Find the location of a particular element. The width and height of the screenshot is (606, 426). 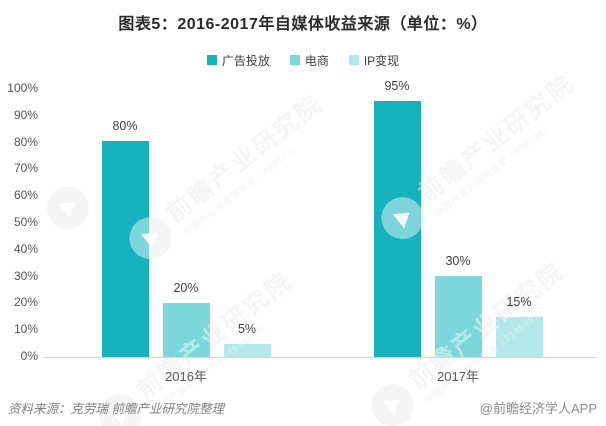

bar-2017-ecommerce is located at coordinates (458, 316).